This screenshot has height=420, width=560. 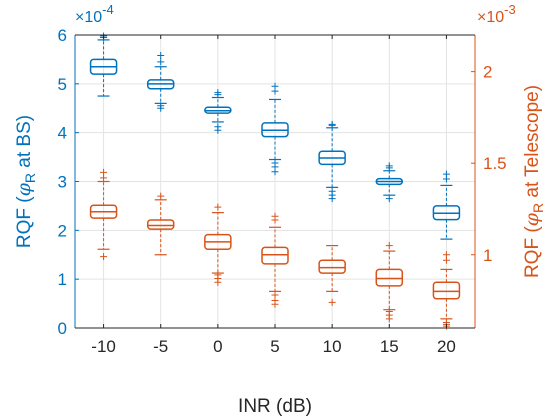 What do you see at coordinates (446, 346) in the screenshot?
I see `x-tick-label: 20` at bounding box center [446, 346].